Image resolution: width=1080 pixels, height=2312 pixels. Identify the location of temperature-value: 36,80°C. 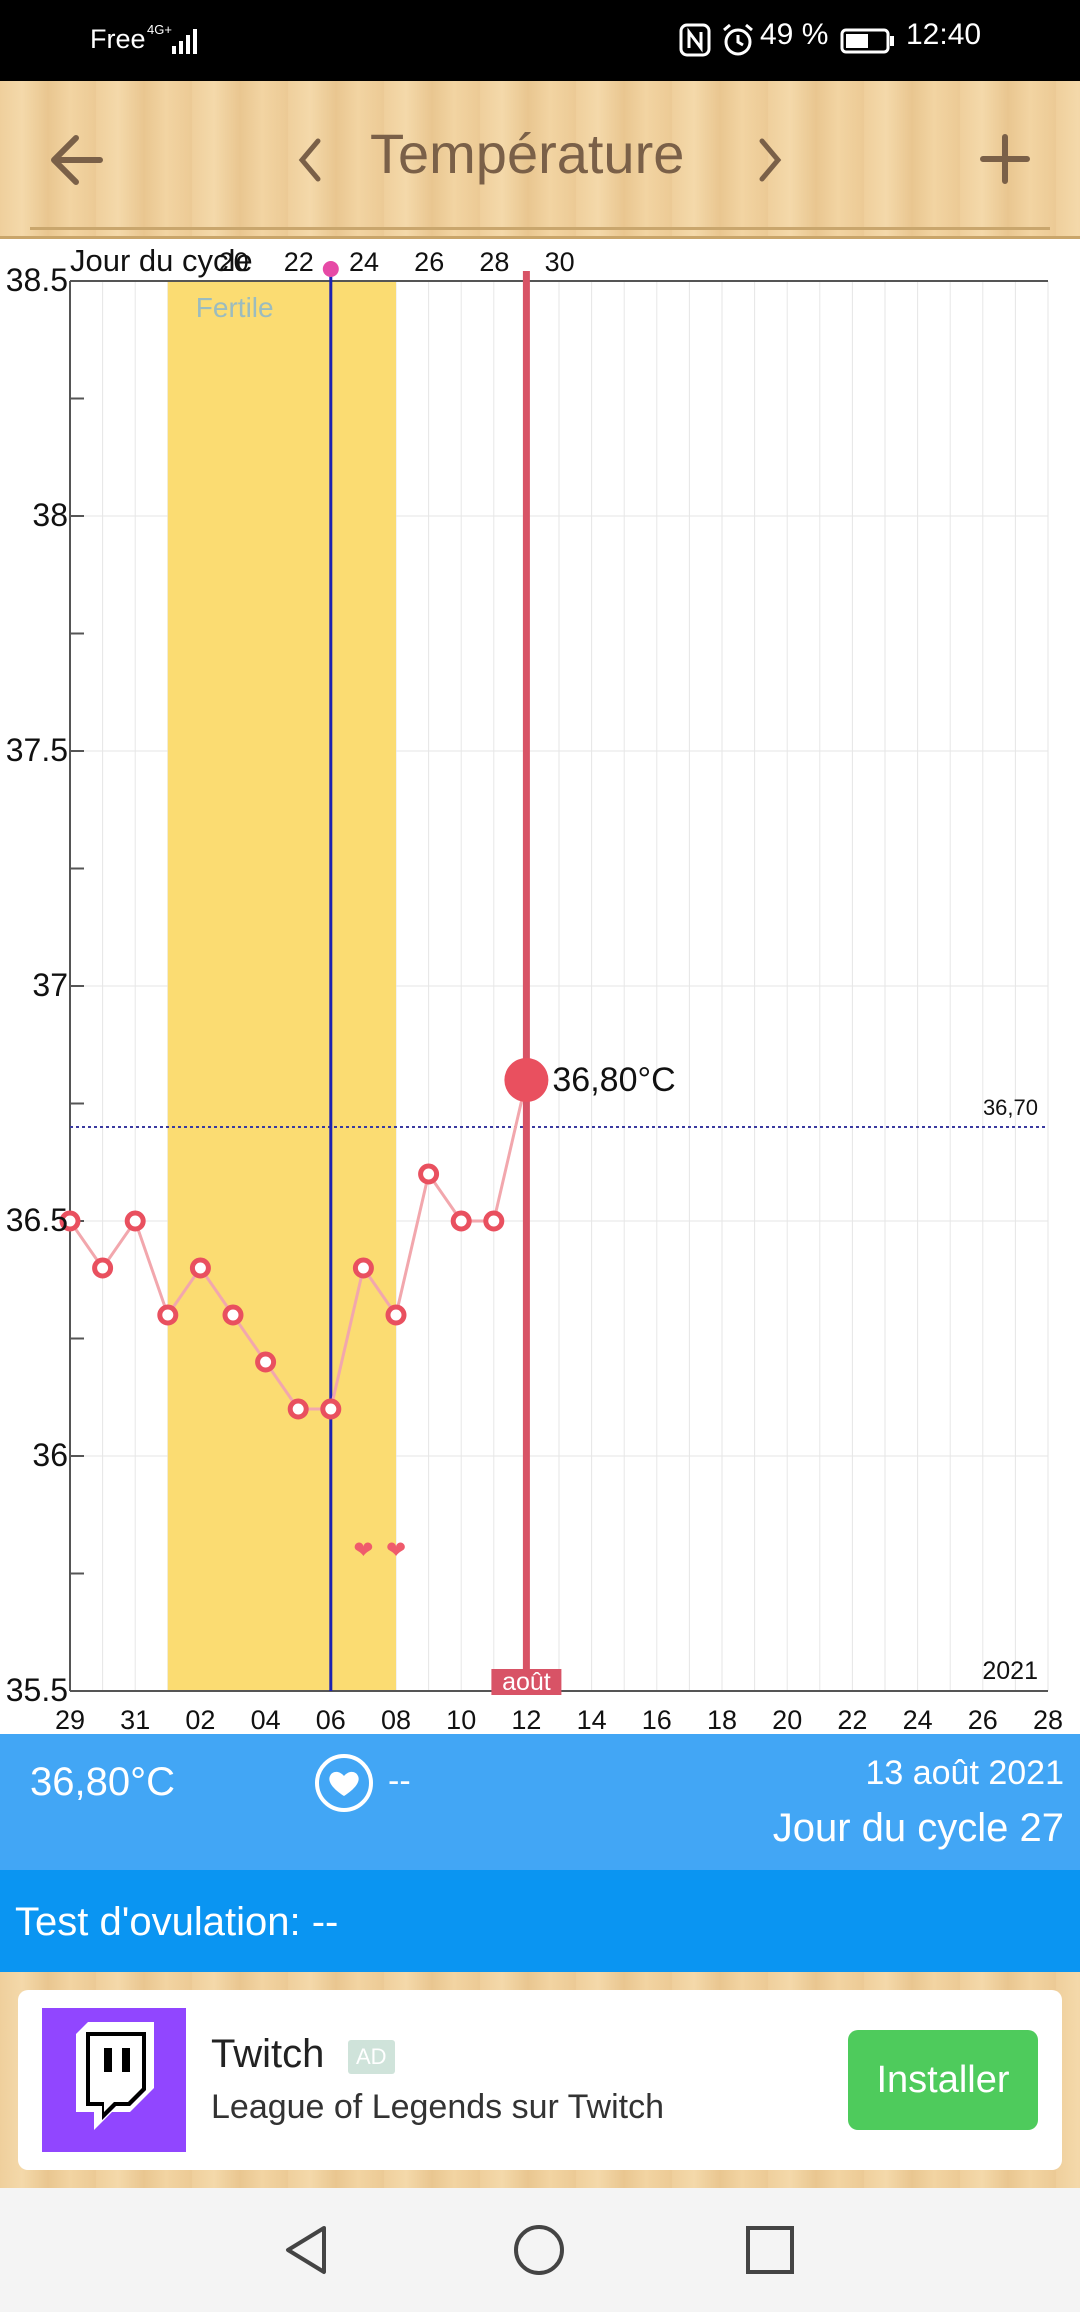
(102, 1782).